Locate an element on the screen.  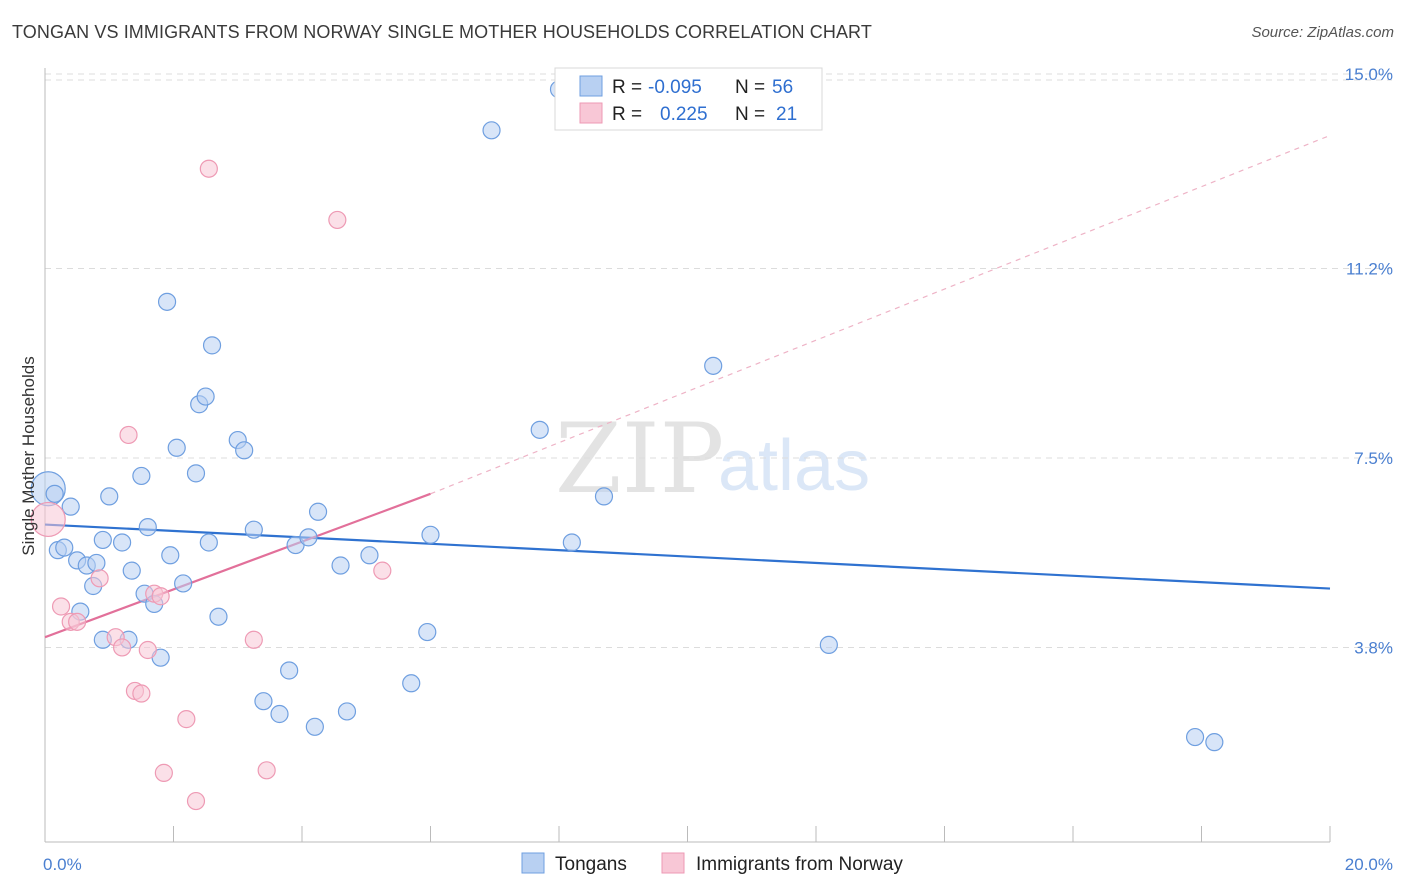
row1-n-label: N = is located at coordinates (750, 87).